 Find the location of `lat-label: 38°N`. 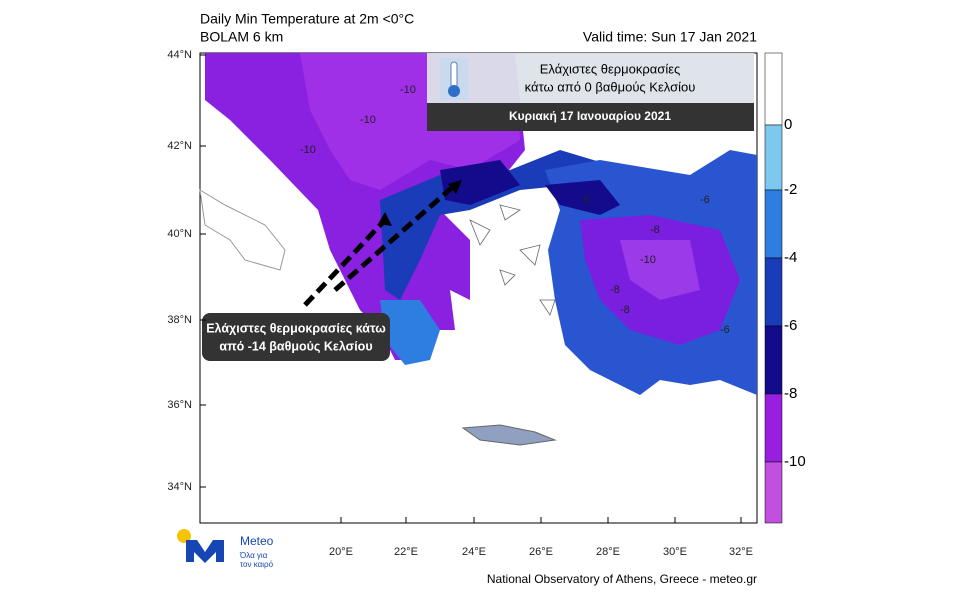

lat-label: 38°N is located at coordinates (179, 320).